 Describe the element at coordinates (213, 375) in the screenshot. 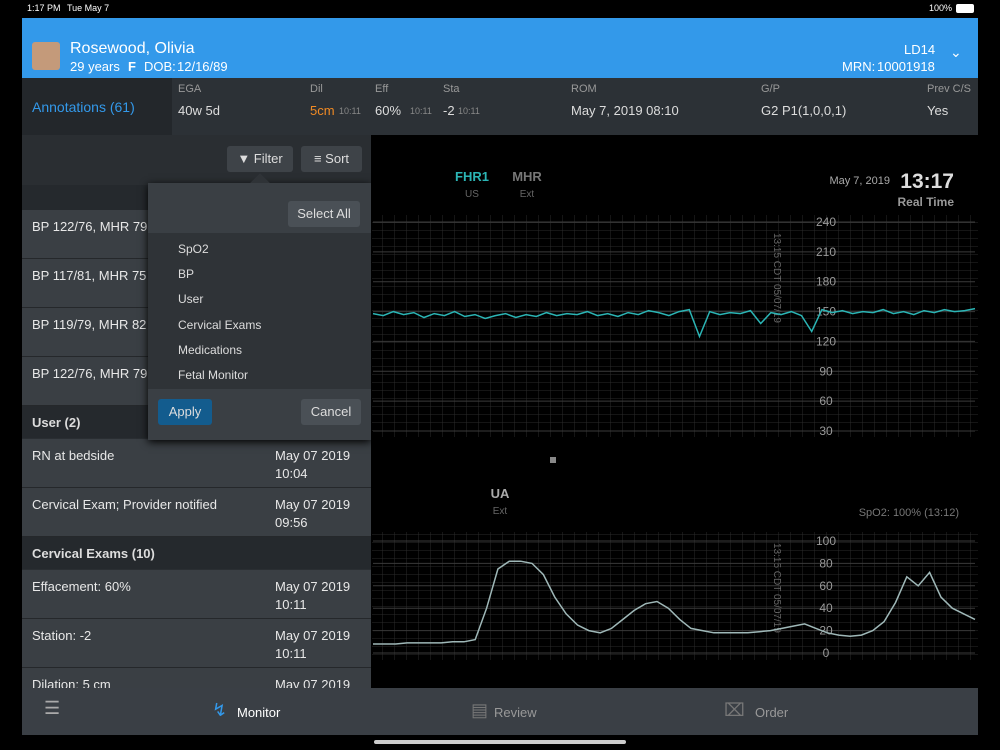

I see `filter-option: Fetal Monitor` at that location.